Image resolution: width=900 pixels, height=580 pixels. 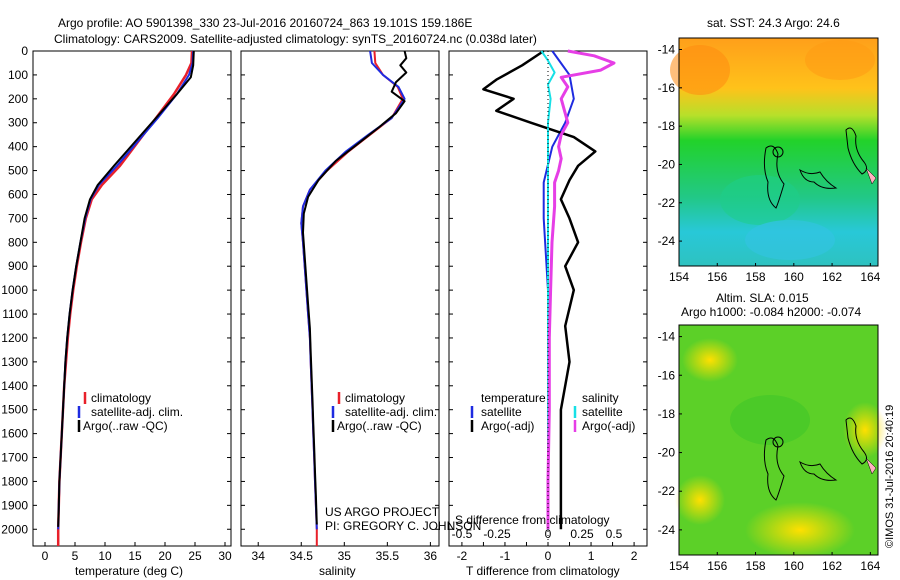 I want to click on temperature-series, so click(x=125, y=298).